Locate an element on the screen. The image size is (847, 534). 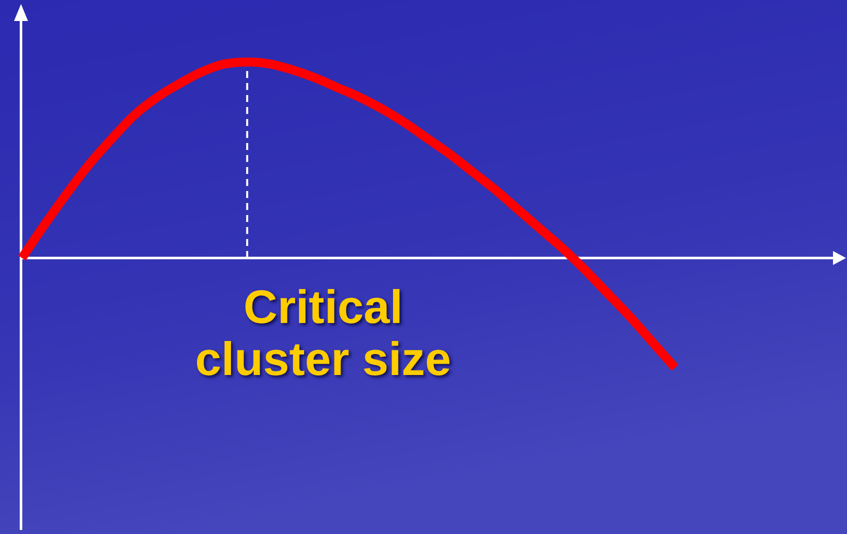
annotation: Critical cluster size is located at coordinates (323, 332).